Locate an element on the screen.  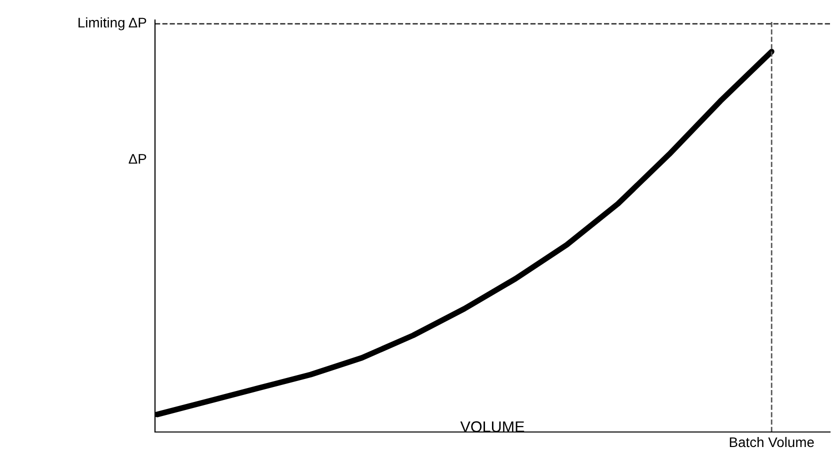
y-axis-title: ΔP is located at coordinates (137, 159).